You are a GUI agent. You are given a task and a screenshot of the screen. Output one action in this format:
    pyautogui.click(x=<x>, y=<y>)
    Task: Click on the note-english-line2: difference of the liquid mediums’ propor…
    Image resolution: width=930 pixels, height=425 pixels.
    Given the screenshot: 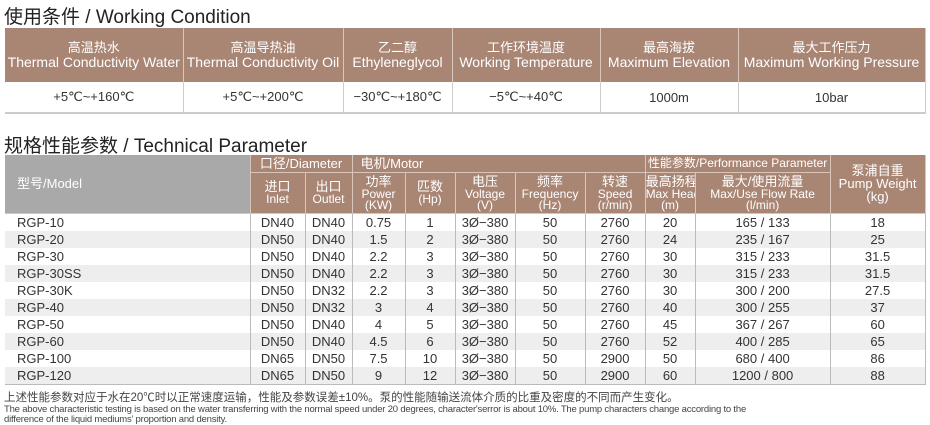 What is the action you would take?
    pyautogui.click(x=115, y=419)
    